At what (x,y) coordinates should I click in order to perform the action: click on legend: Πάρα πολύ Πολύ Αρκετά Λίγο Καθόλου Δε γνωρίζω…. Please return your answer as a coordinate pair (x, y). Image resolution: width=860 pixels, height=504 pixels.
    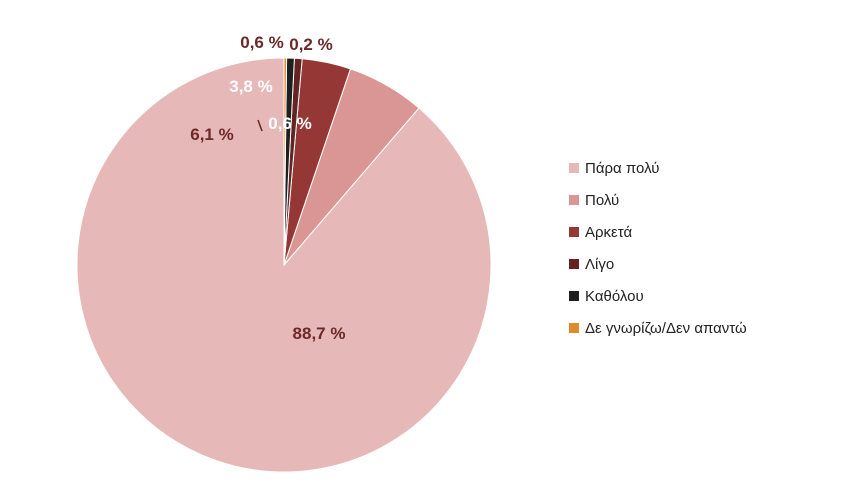
    Looking at the image, I should click on (658, 248).